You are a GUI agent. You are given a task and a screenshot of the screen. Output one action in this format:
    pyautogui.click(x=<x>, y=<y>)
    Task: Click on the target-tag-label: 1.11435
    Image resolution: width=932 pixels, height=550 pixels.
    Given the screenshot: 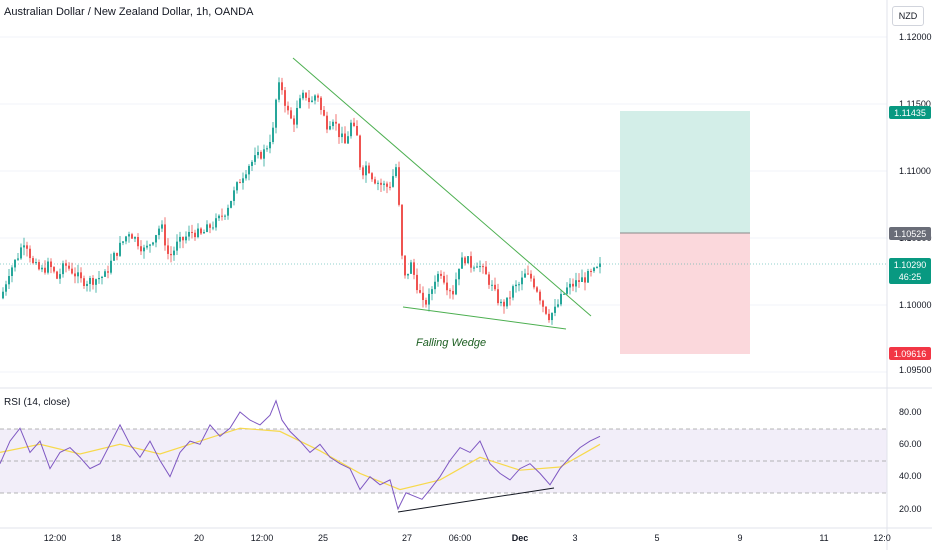 What is the action you would take?
    pyautogui.click(x=910, y=113)
    